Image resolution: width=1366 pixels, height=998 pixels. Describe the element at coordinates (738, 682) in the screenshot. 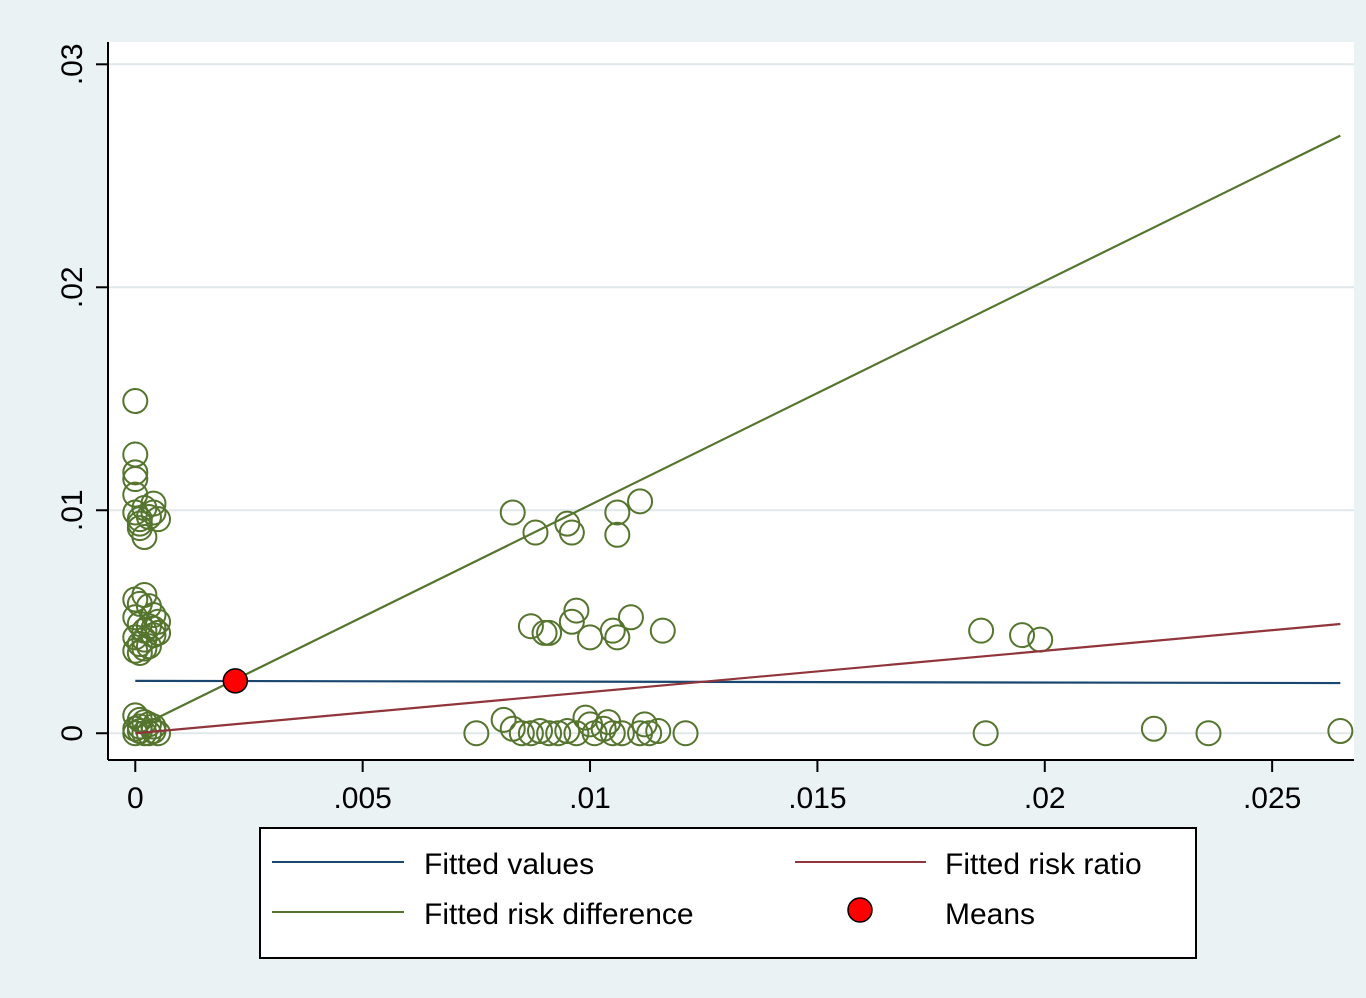

I see `fitted-line-fitted-values` at that location.